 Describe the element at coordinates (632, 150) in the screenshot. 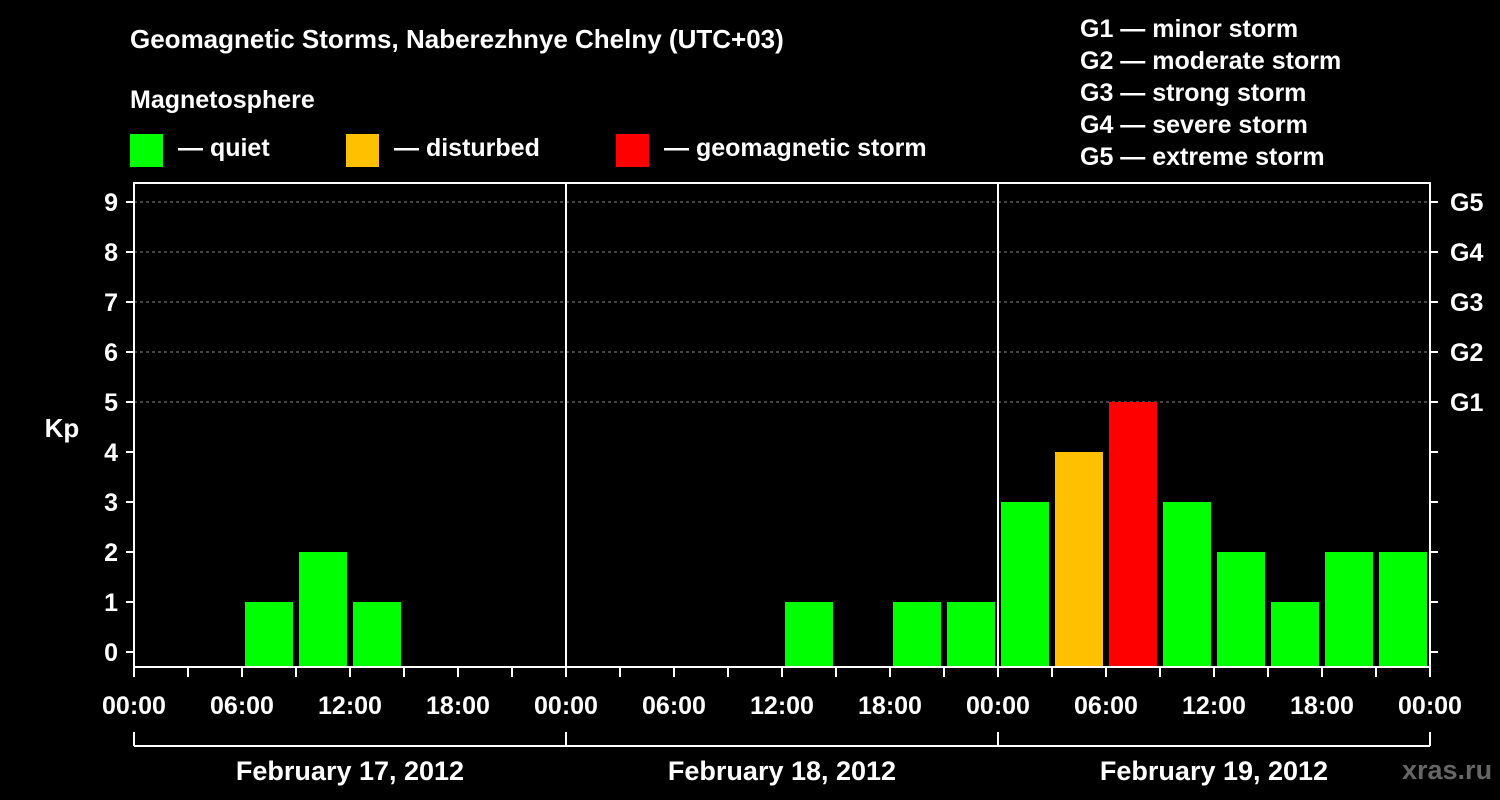

I see `legend-storm-swatch` at that location.